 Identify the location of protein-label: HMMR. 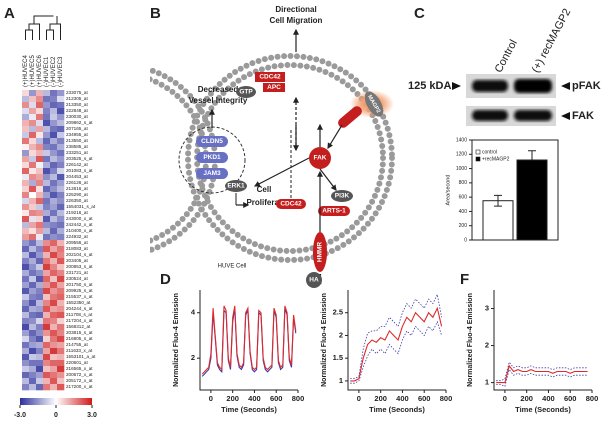
(320, 252).